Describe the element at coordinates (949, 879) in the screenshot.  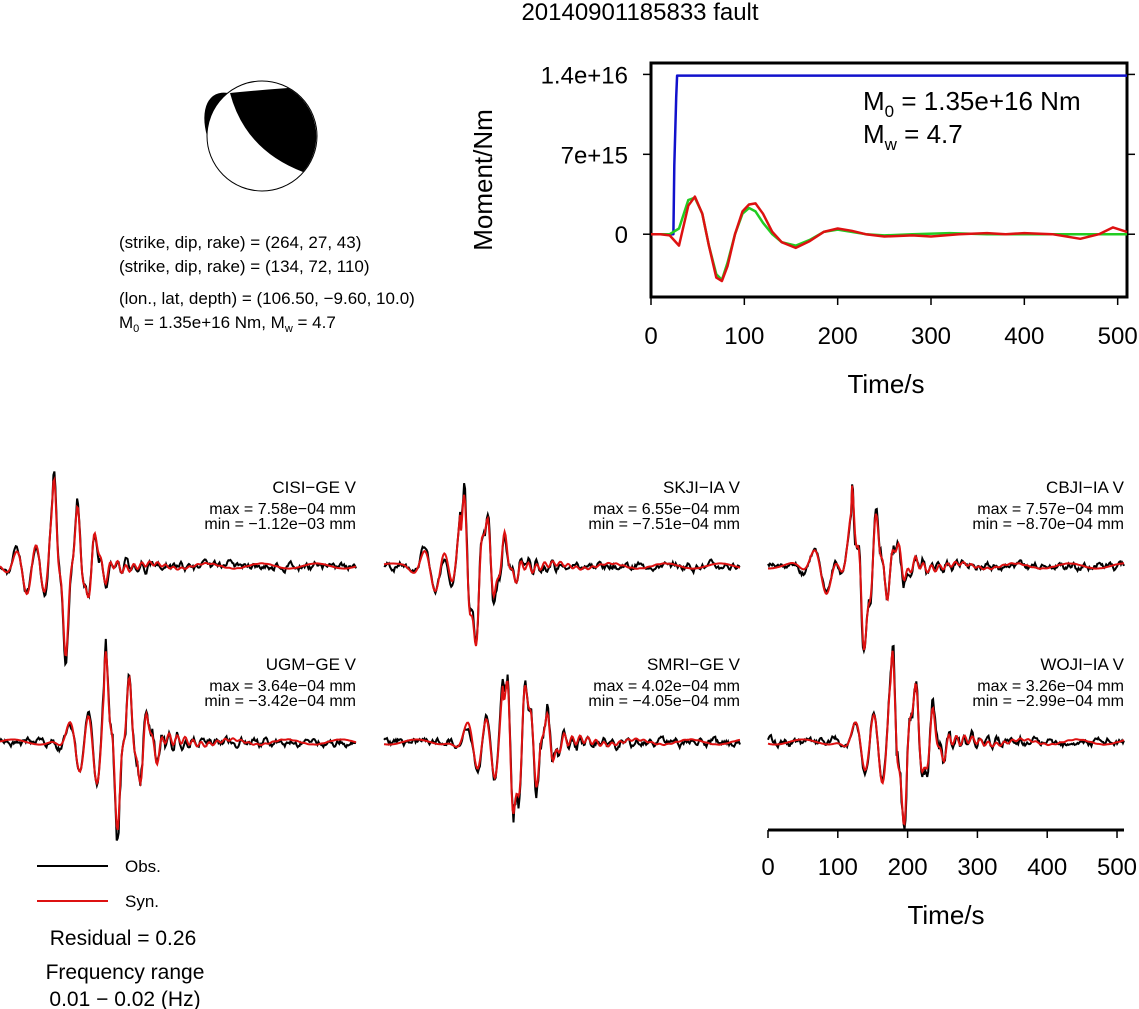
I see `waveform-time-axis: 0 100 200 300 400 500 Time/s` at that location.